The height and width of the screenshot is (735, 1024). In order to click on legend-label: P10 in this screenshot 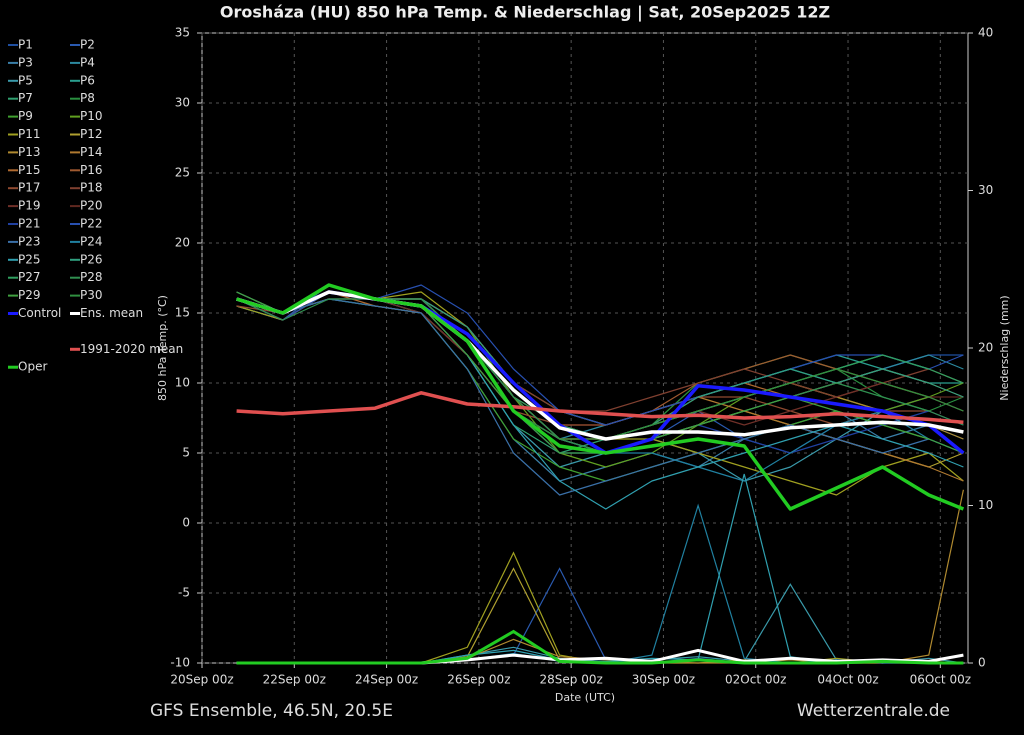, I will do `click(91, 116)`.